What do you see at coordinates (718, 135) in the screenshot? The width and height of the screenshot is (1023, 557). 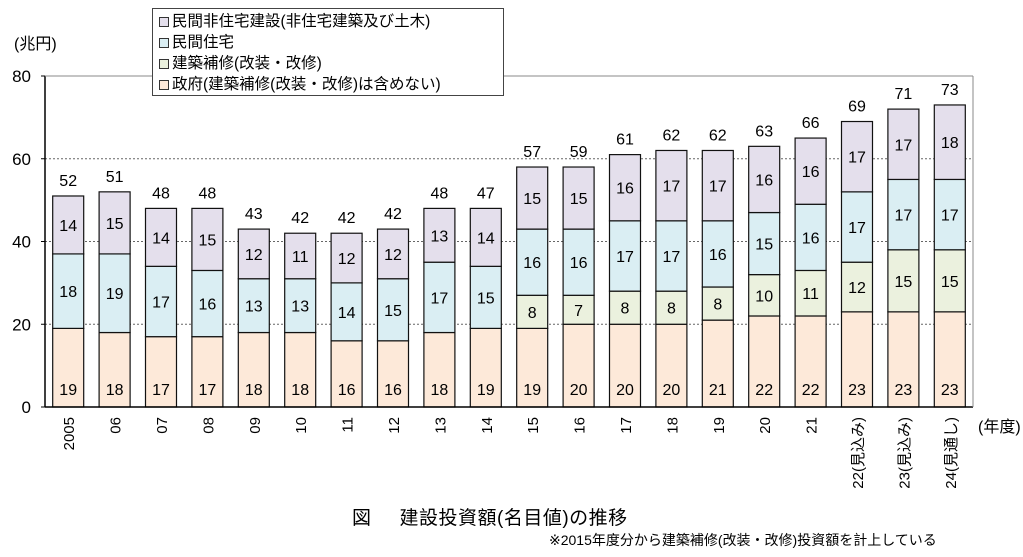 I see `bar-total-label: 62` at bounding box center [718, 135].